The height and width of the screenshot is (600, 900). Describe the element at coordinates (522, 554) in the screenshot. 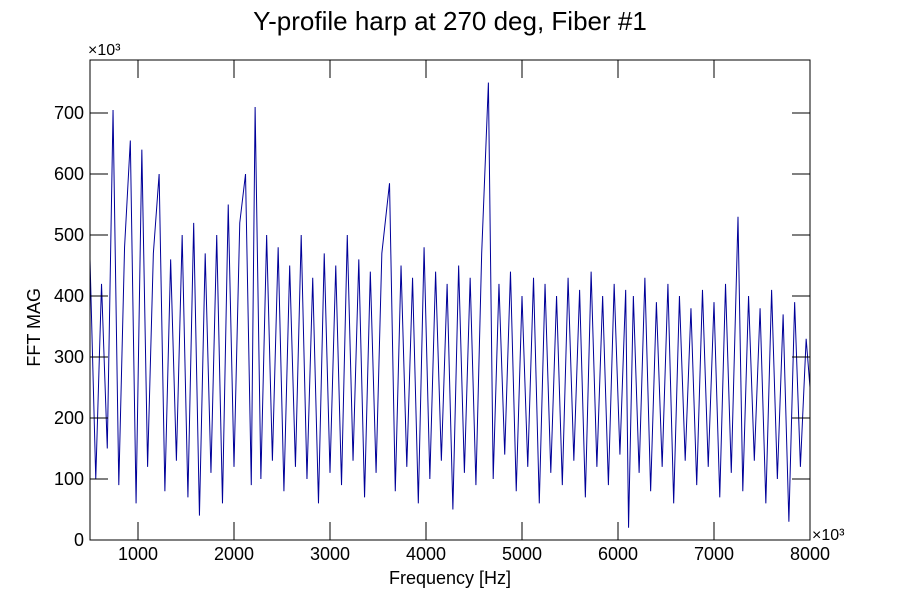

I see `x-tick-label: 5000` at that location.